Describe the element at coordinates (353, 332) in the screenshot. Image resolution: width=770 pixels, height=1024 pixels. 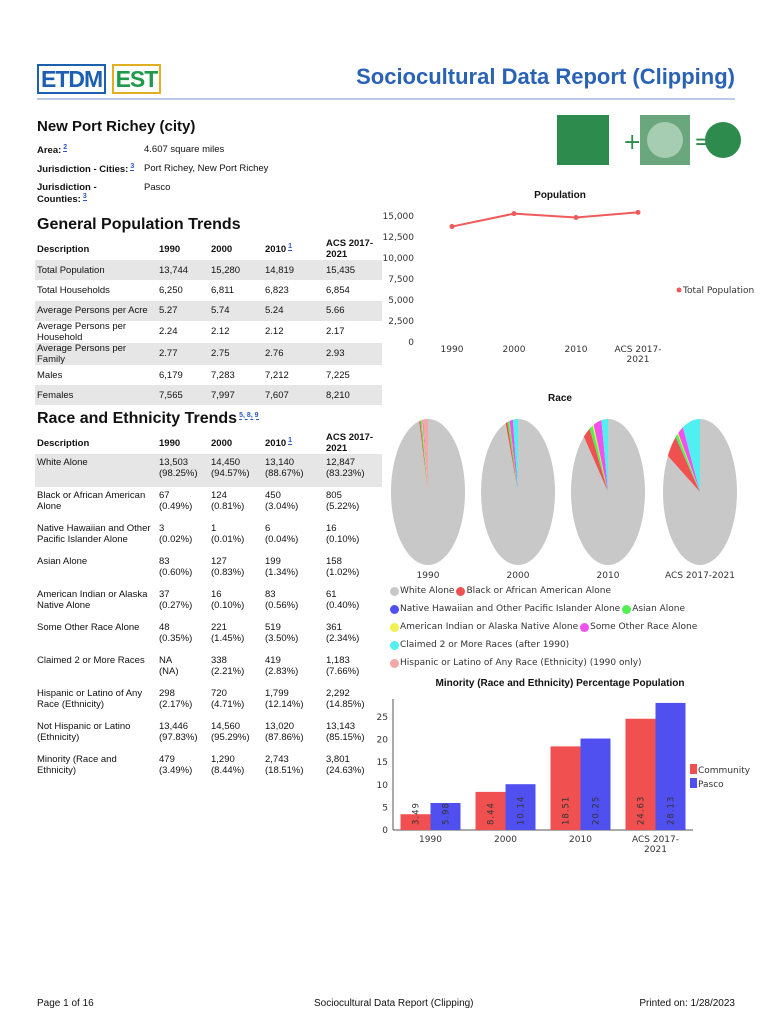
I see `table-cell: 2.17` at that location.